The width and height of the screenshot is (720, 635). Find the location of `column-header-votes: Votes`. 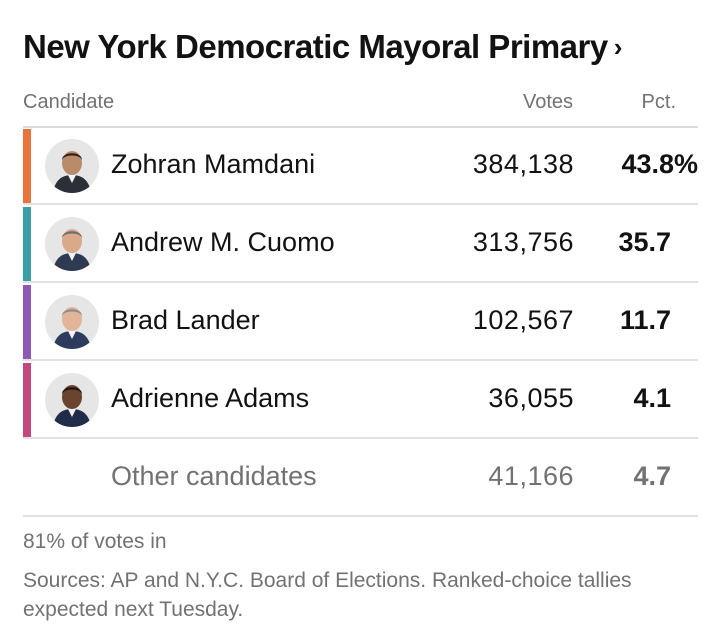

column-header-votes: Votes is located at coordinates (547, 102).